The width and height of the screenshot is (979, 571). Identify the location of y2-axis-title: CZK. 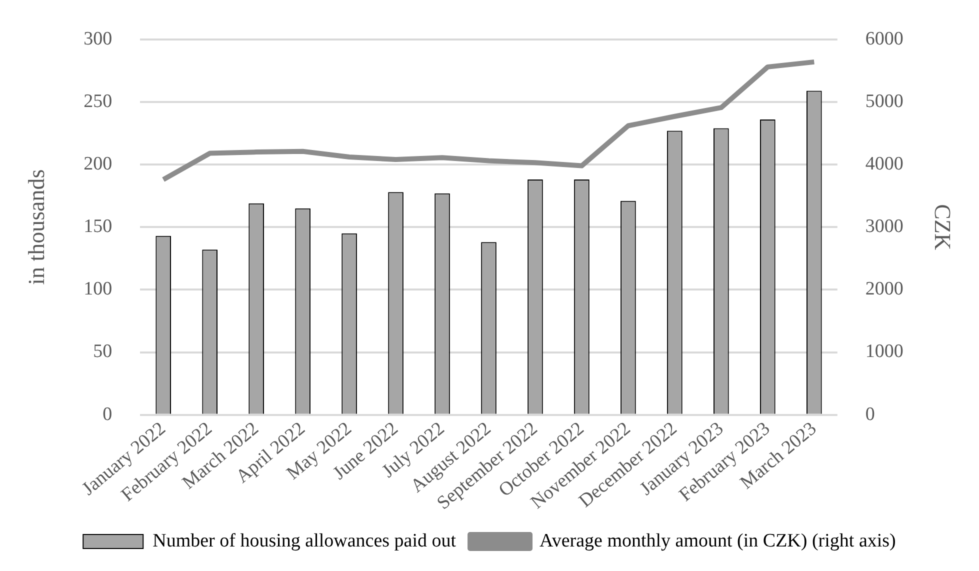
(943, 227).